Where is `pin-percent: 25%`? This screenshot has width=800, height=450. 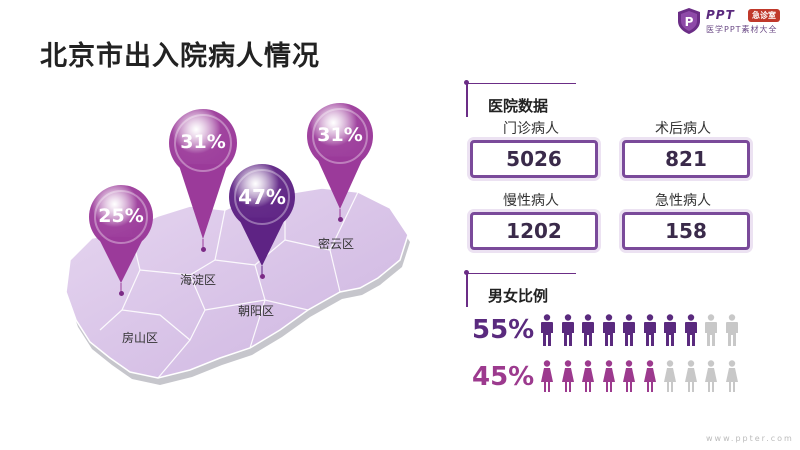 pin-percent: 25% is located at coordinates (121, 216).